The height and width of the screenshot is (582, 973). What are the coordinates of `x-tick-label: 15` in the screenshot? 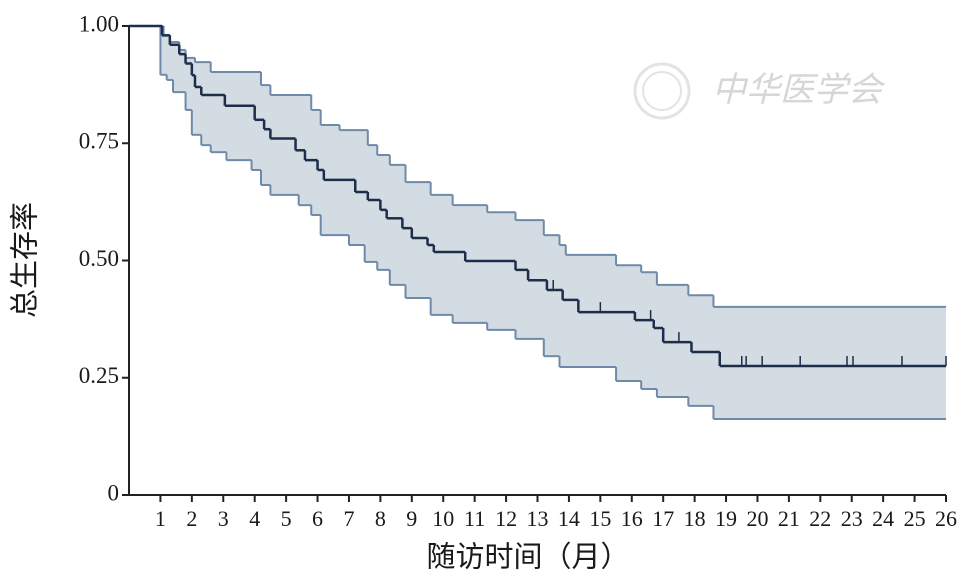 It's located at (600, 518).